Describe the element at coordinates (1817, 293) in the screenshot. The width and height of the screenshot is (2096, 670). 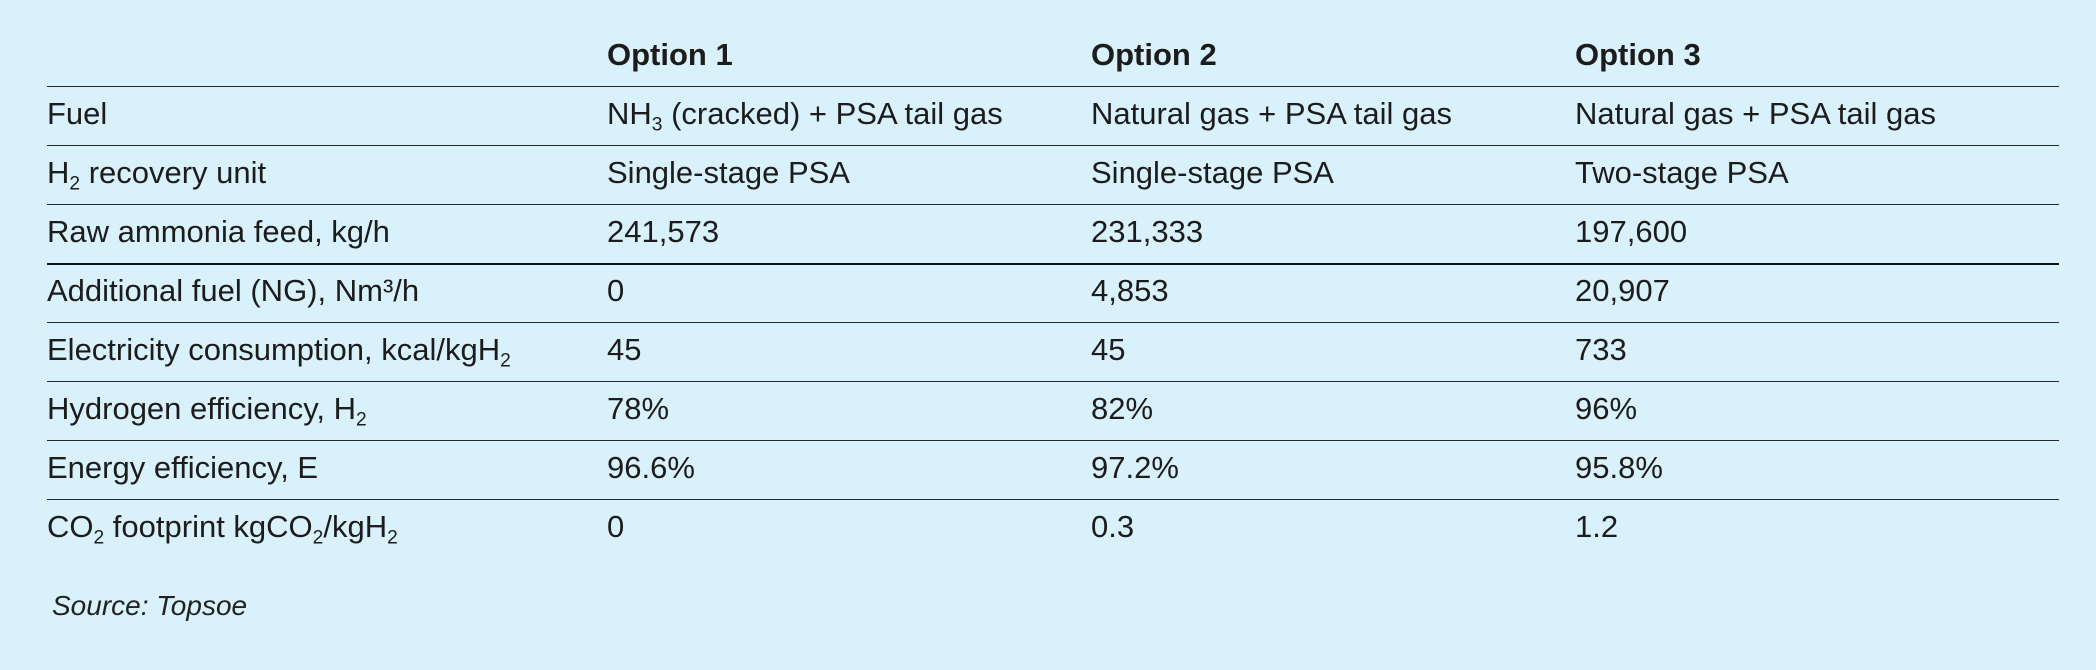
I see `value-cell-option-3: 20,907` at that location.